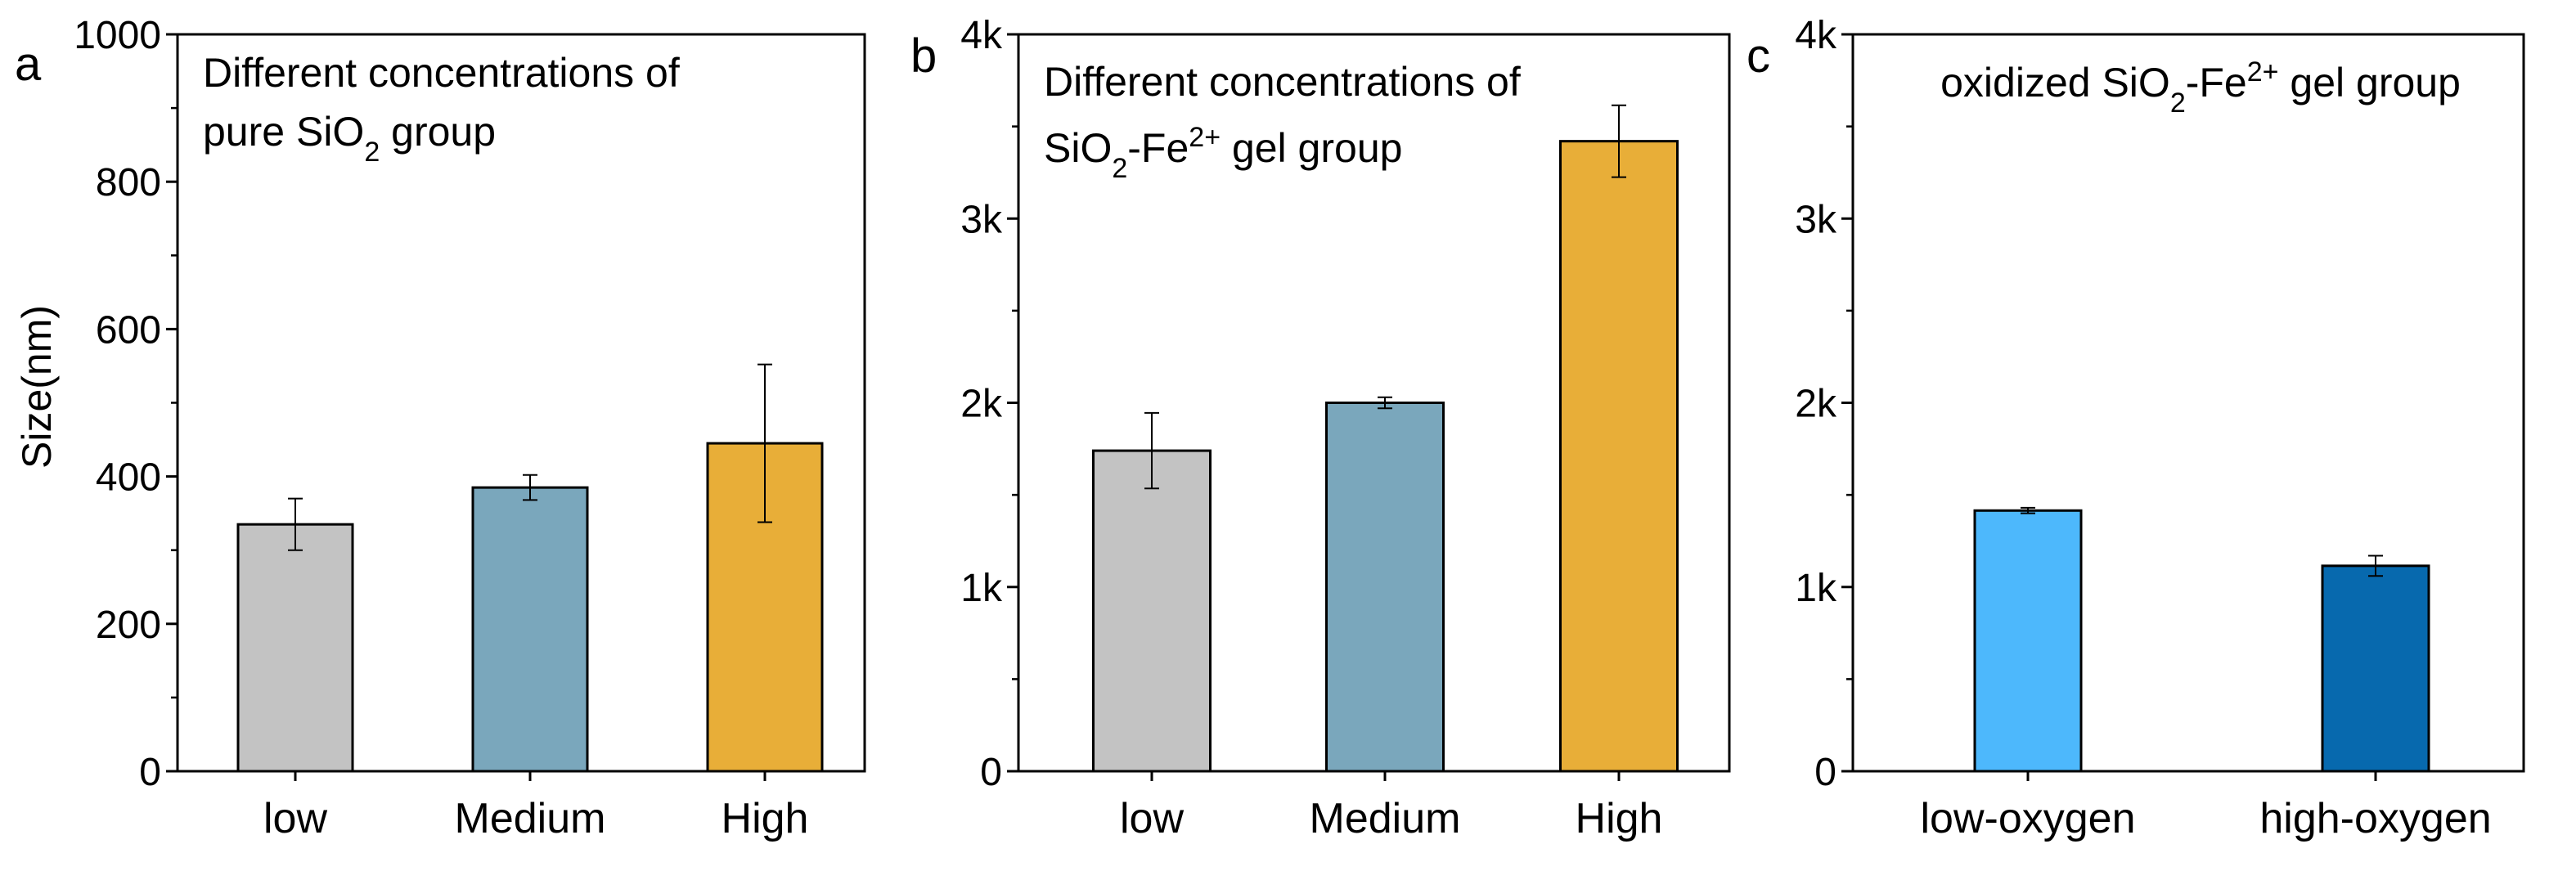  What do you see at coordinates (284, 132) in the screenshot?
I see `title-text: pure SiO` at bounding box center [284, 132].